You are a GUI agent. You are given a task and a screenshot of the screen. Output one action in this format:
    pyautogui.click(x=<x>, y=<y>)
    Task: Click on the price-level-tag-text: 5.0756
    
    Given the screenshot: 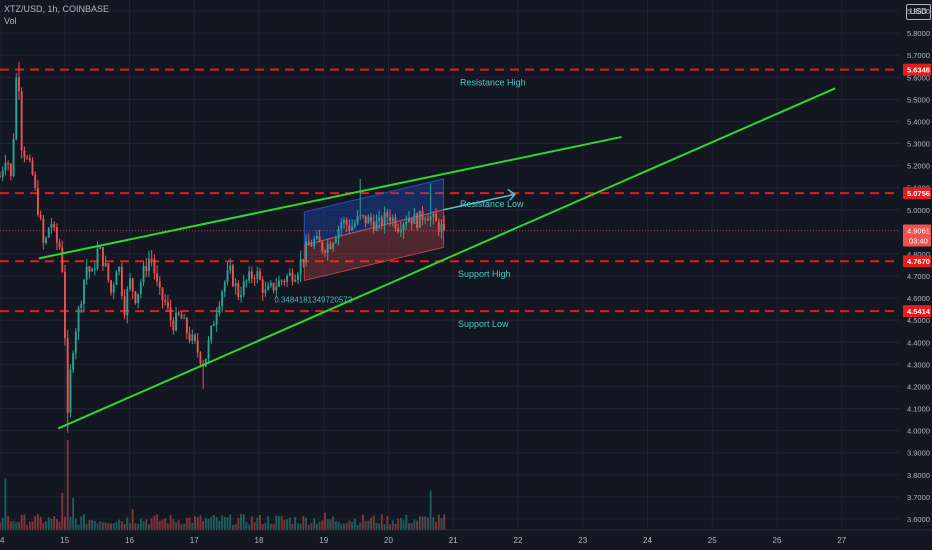 What is the action you would take?
    pyautogui.click(x=918, y=193)
    